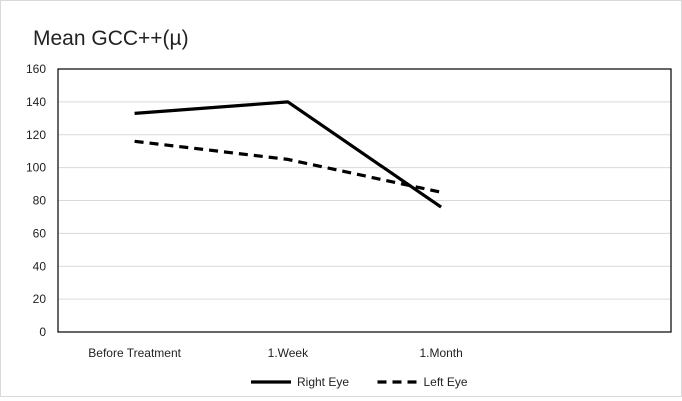  Describe the element at coordinates (134, 353) in the screenshot. I see `x-tick-label: Before Treatment` at that location.